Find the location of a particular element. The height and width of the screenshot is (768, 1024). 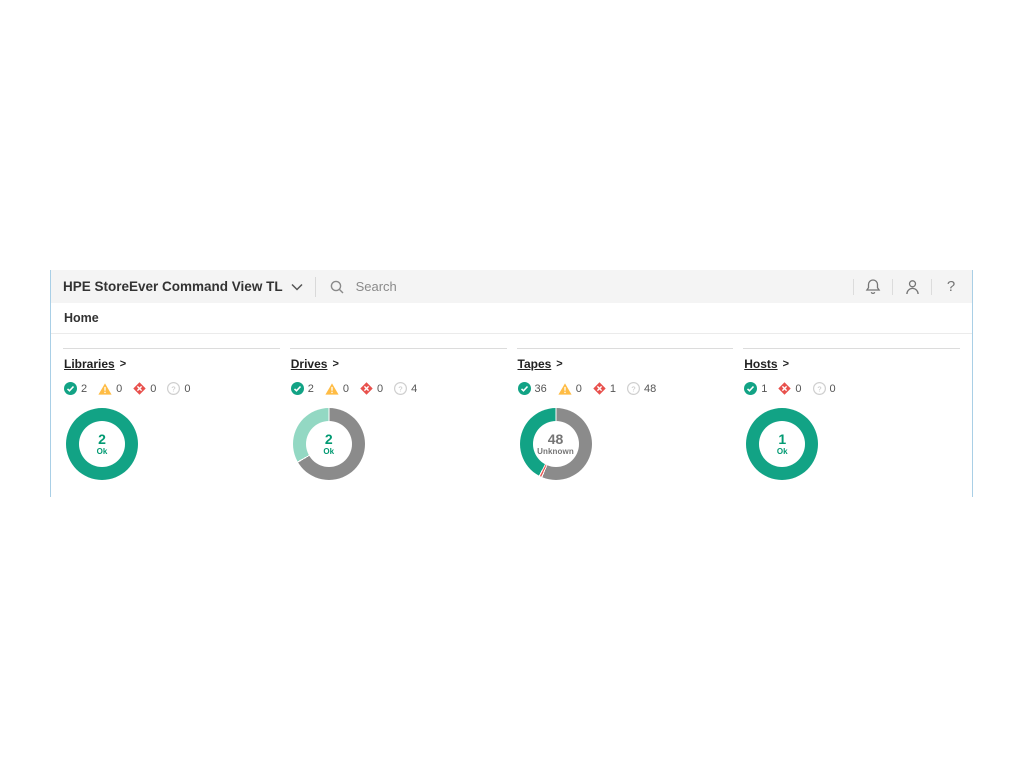

panel-title-row: Drives > is located at coordinates (399, 364).